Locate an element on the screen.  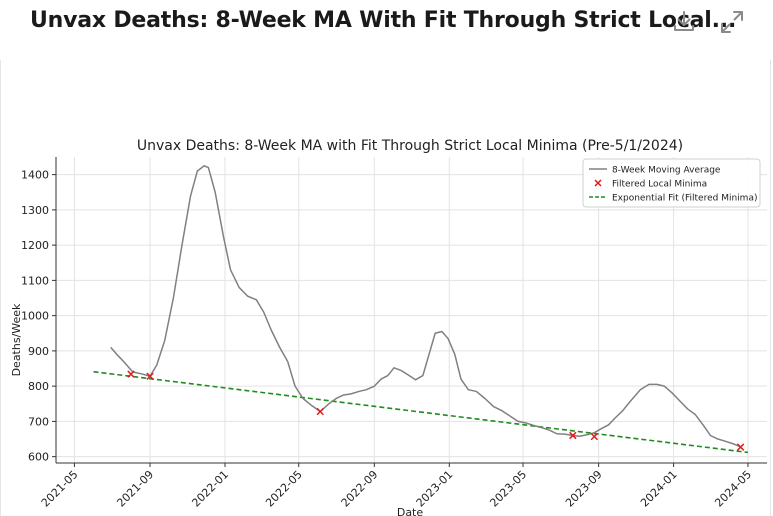
x-axis-label: Date is located at coordinates (410, 511).